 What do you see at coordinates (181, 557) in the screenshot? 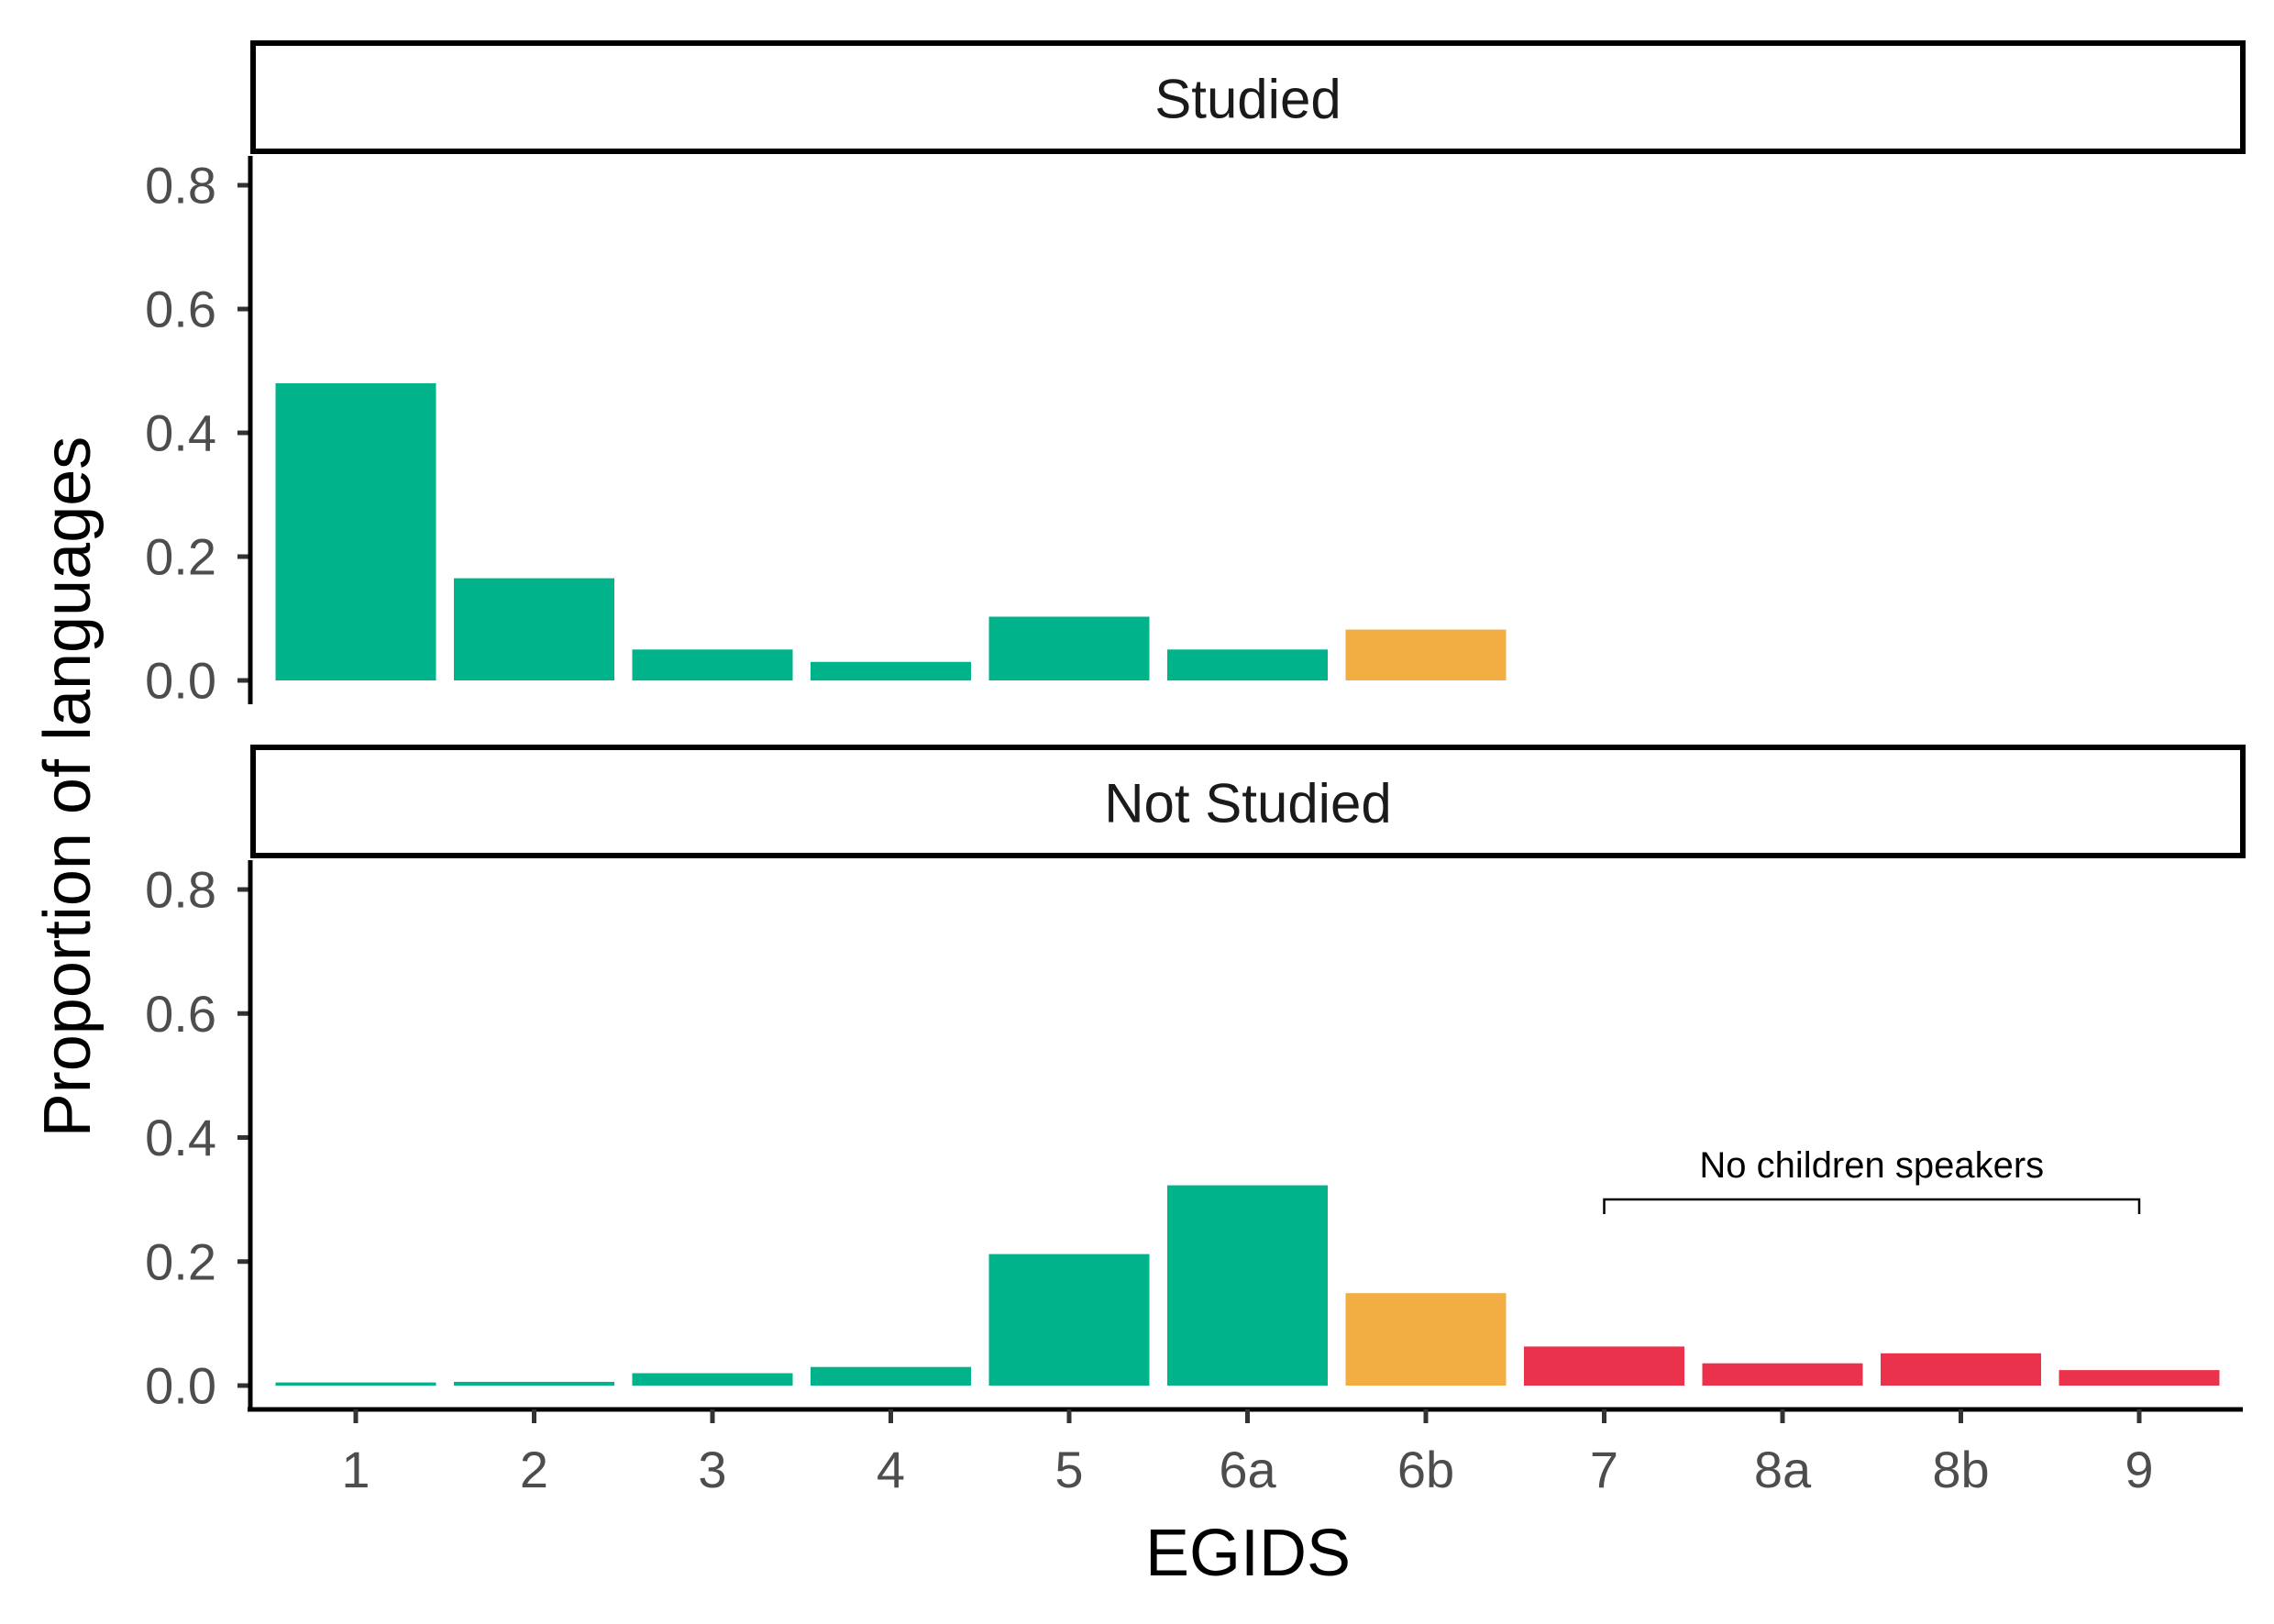
I see `y-tick-label-studied-1: 0.2` at bounding box center [181, 557].